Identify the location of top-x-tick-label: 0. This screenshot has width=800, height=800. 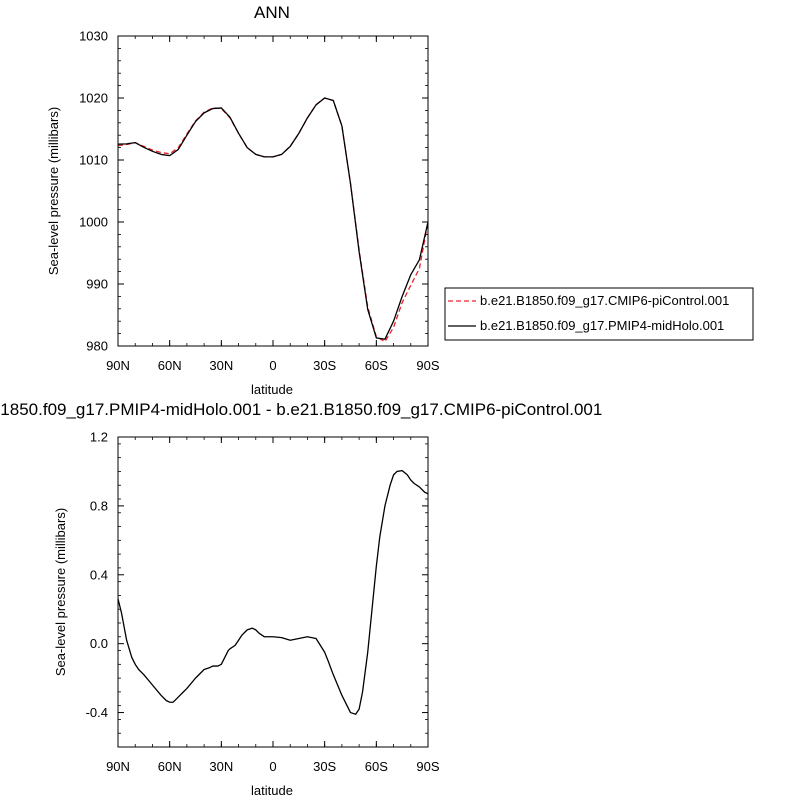
(272, 365).